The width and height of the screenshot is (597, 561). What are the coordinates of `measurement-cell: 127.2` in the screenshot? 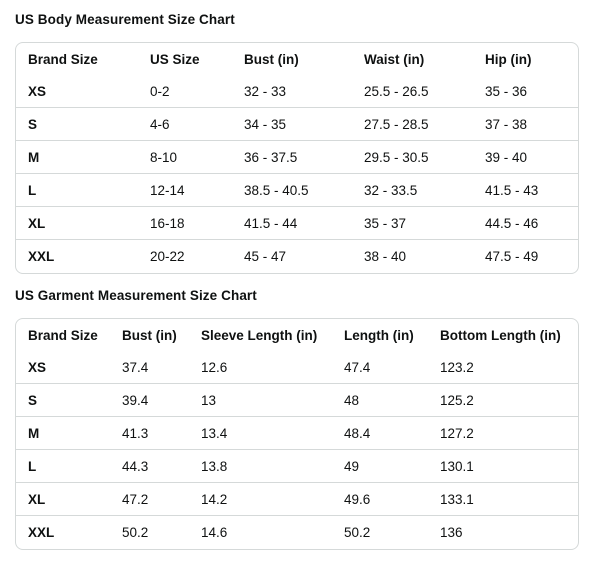 It's located at (509, 433).